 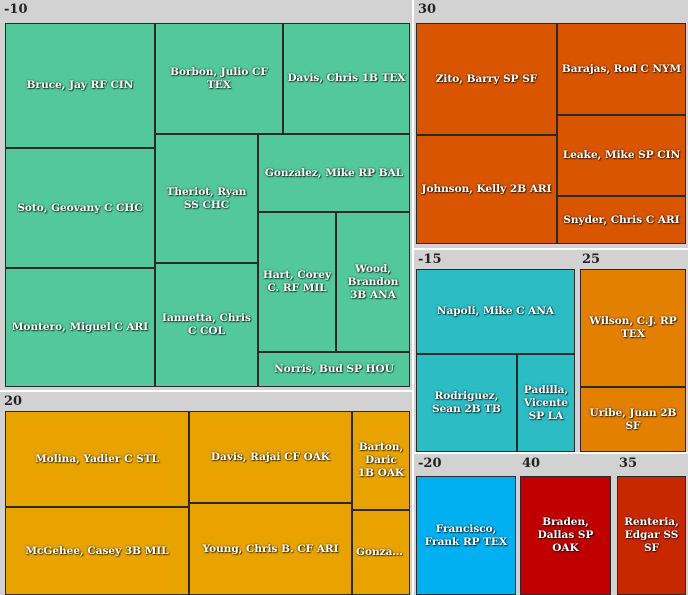 I want to click on treemap-cell: Montero, Miguel C ARI, so click(x=80, y=327).